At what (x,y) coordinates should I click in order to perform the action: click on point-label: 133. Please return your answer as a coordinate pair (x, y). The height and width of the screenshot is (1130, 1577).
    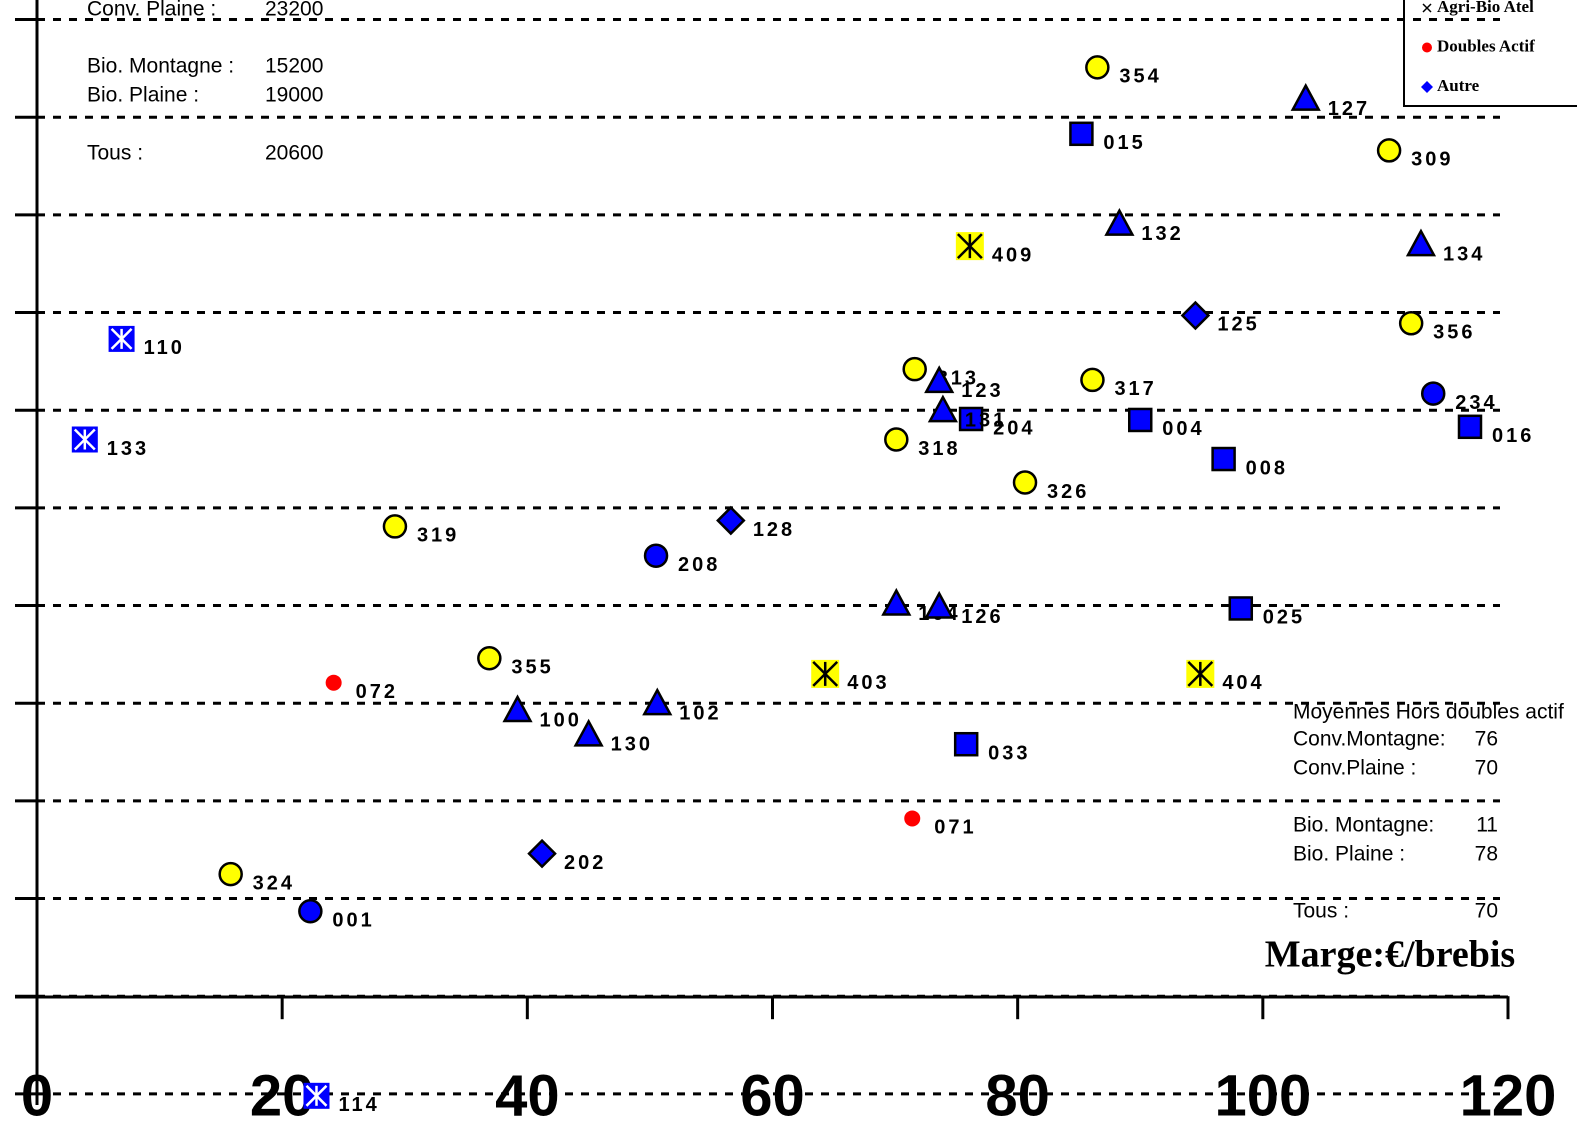
    Looking at the image, I should click on (128, 449).